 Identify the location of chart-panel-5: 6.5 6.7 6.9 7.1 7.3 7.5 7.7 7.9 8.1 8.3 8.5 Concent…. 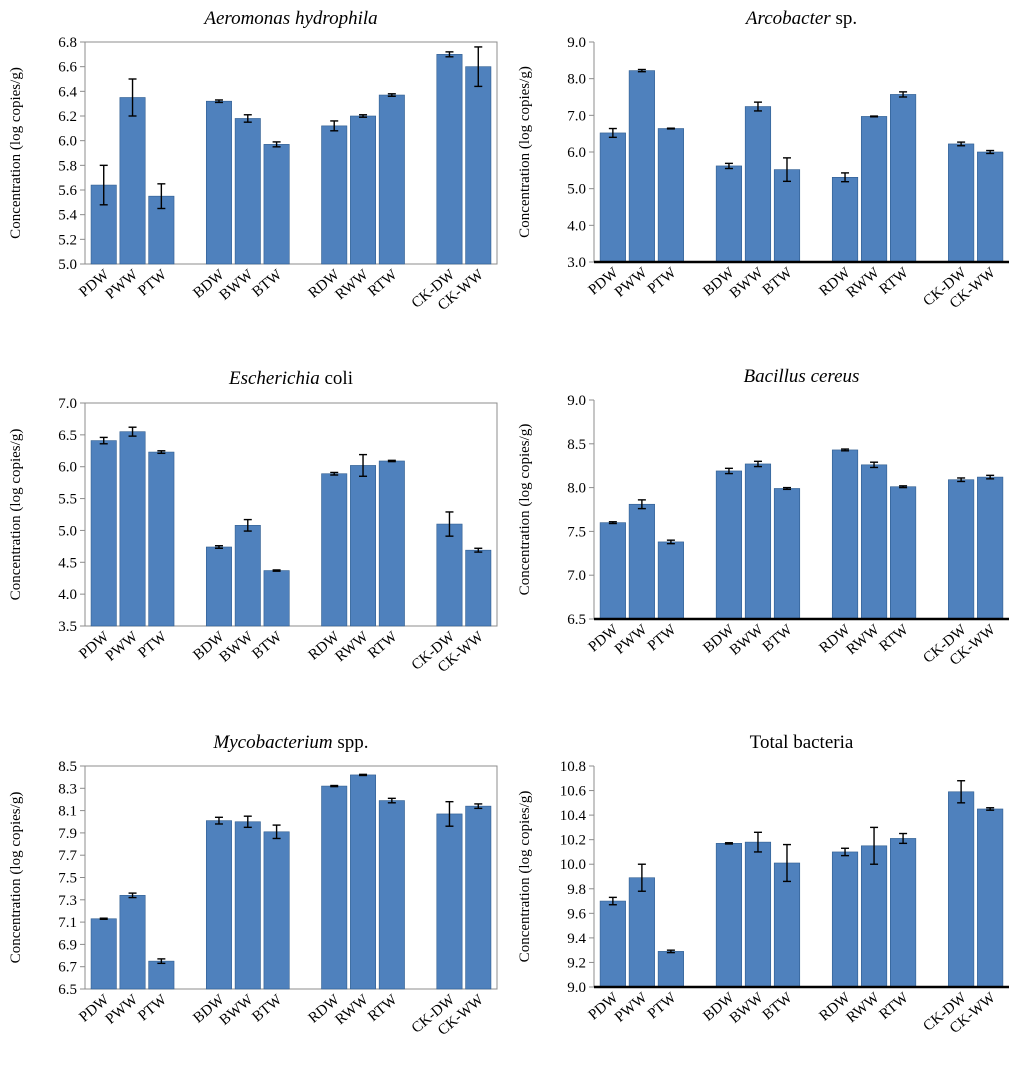
(253, 885).